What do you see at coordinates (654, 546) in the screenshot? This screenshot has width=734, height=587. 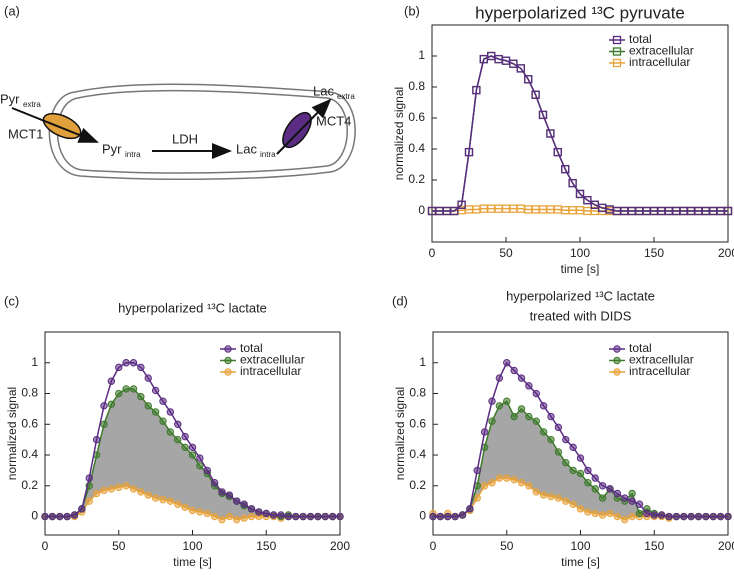 I see `x-tick-label: 150` at bounding box center [654, 546].